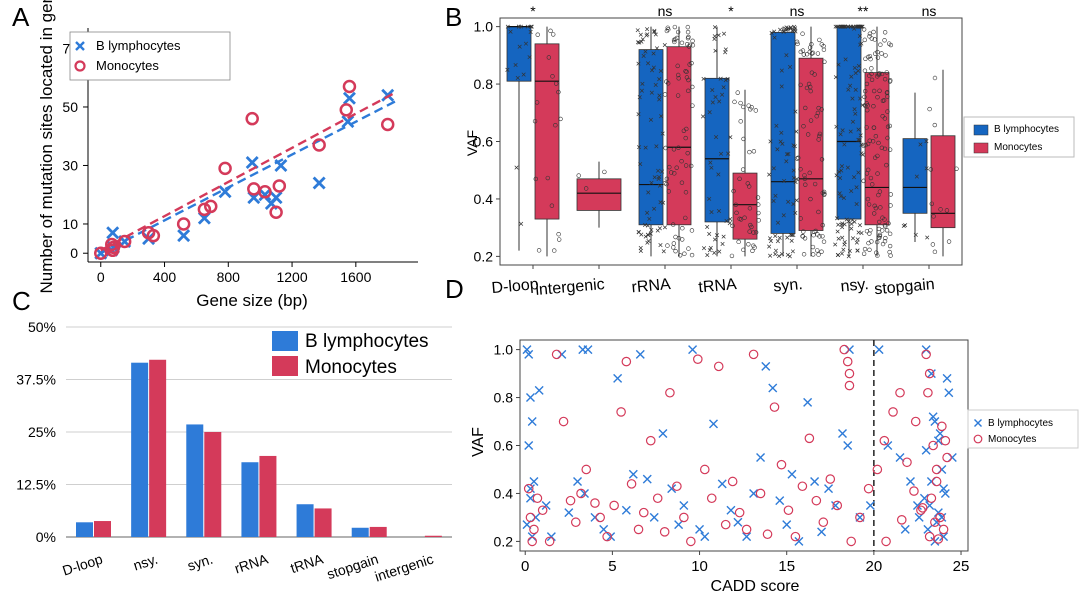 This screenshot has height=596, width=1080. Describe the element at coordinates (981, 130) in the screenshot. I see `legend-b-b-swatch` at that location.